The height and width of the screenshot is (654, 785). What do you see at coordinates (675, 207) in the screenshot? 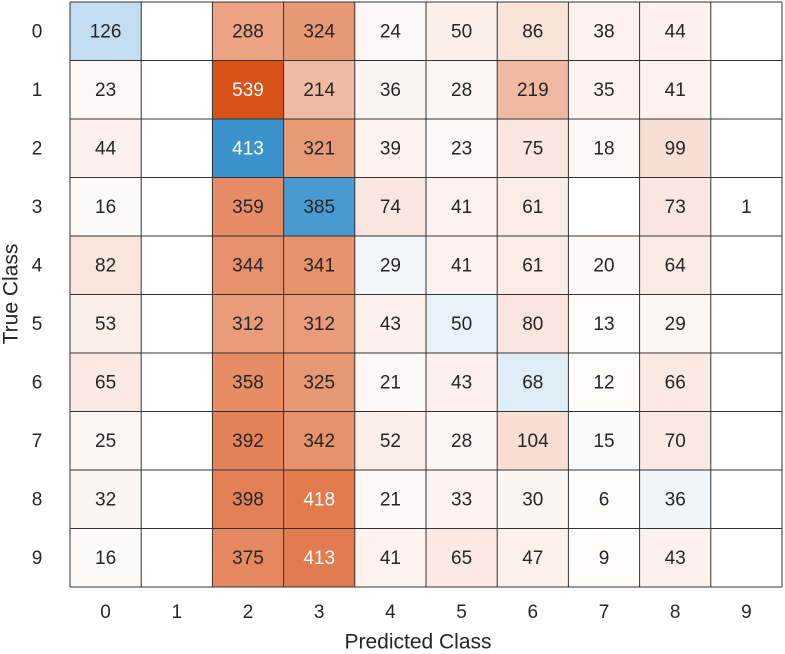
I see `cell-label: 73` at bounding box center [675, 207].